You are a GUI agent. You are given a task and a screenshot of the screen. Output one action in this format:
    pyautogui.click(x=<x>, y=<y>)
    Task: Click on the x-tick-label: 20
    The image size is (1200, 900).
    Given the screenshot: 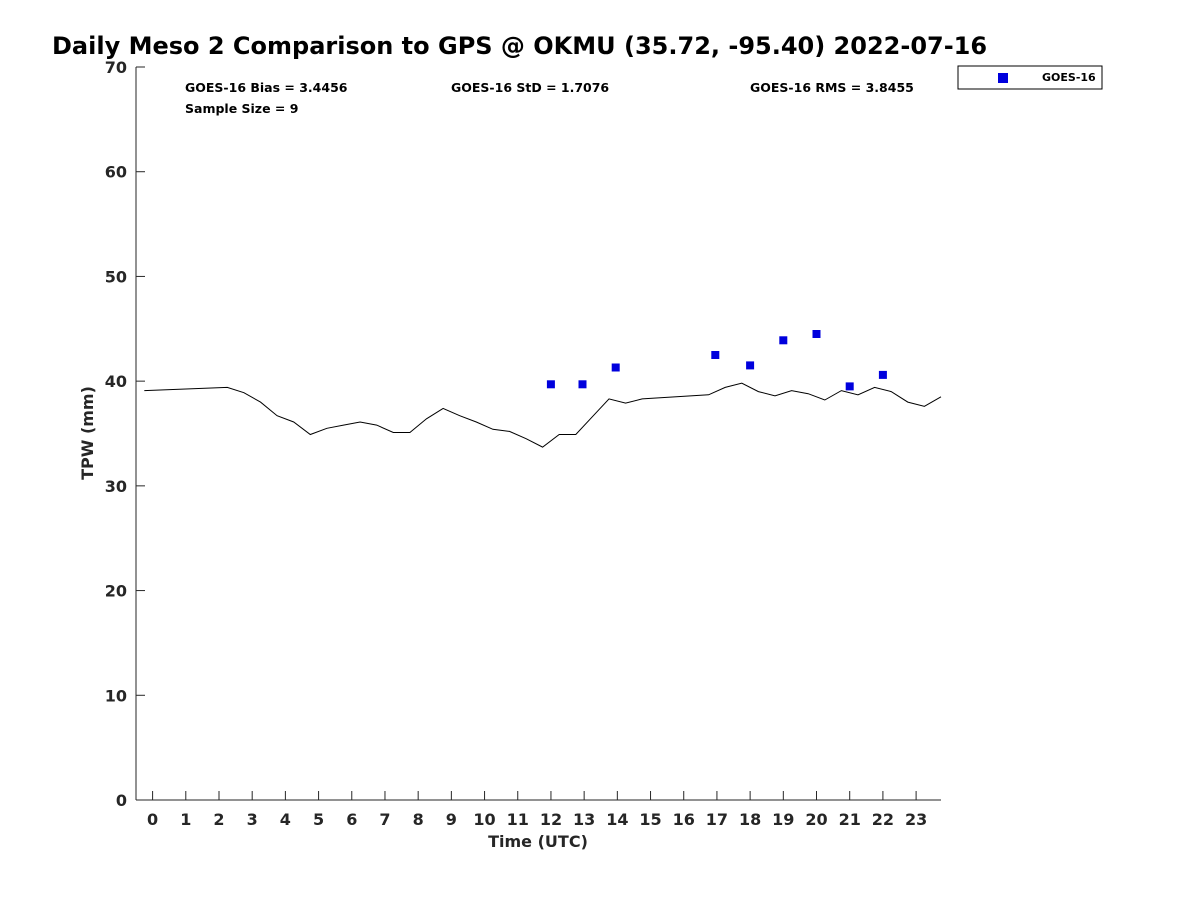 What is the action you would take?
    pyautogui.click(x=816, y=819)
    